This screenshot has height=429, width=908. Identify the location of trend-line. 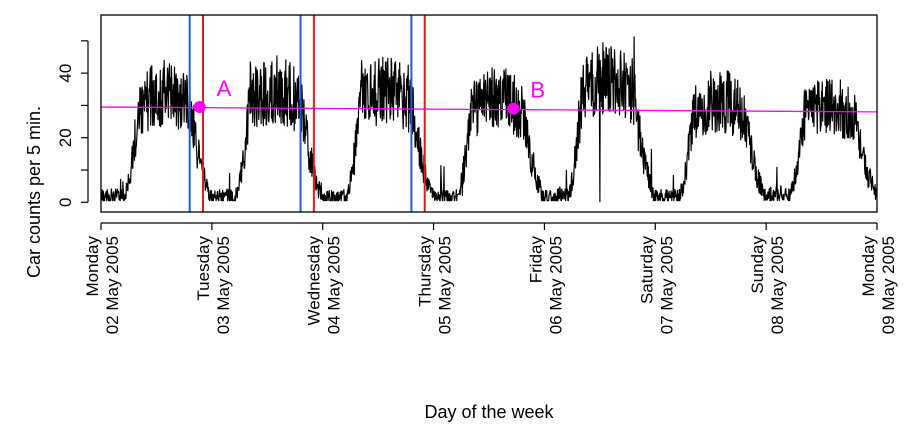
(489, 109).